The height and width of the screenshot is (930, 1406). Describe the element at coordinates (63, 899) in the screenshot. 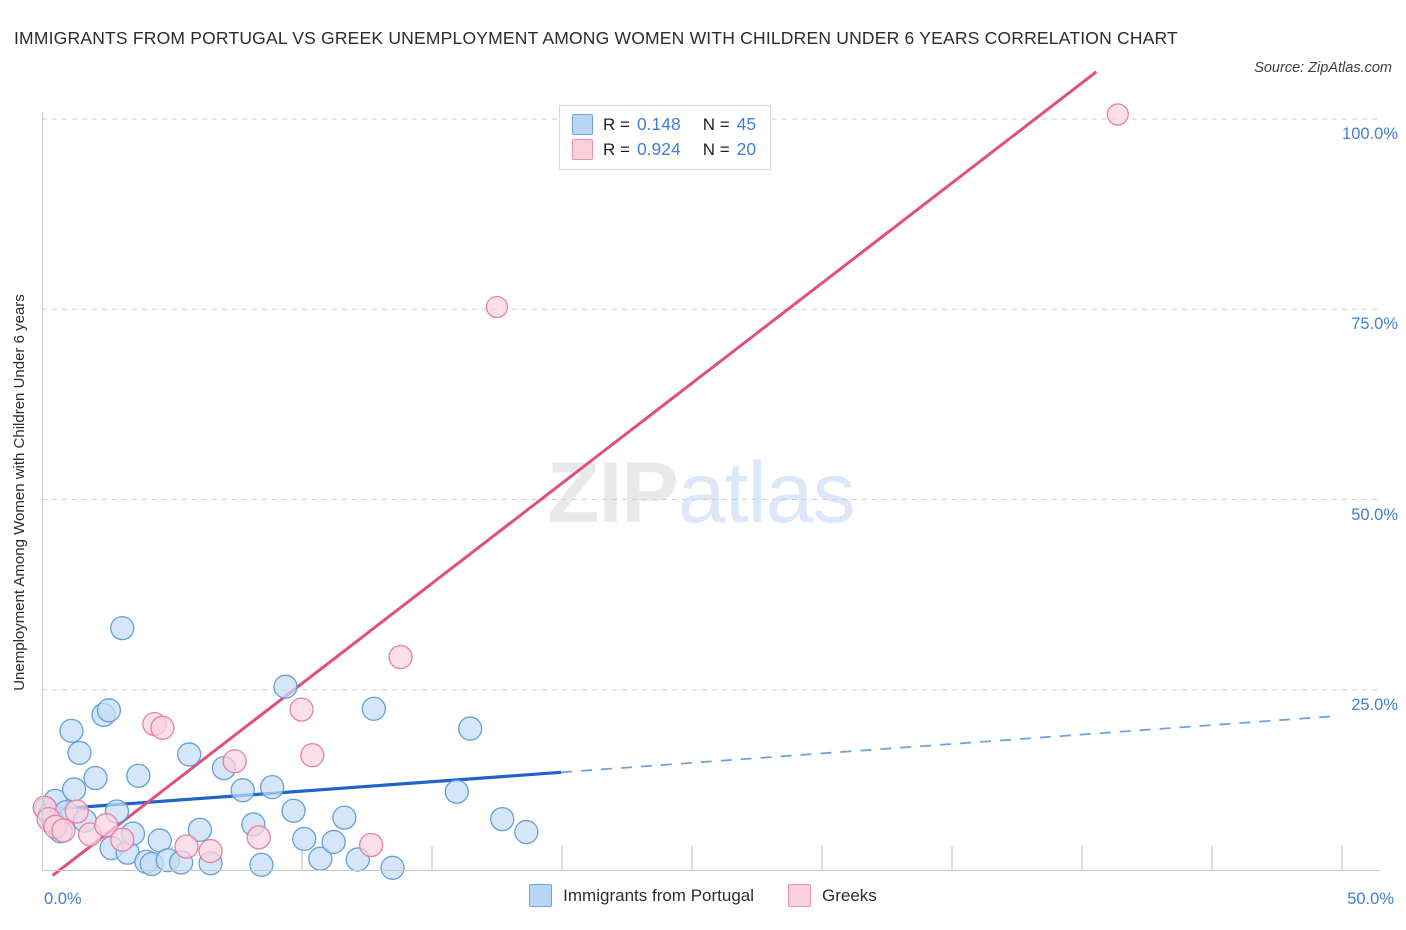

I see `x-axis-tick-min: 0.0%` at that location.